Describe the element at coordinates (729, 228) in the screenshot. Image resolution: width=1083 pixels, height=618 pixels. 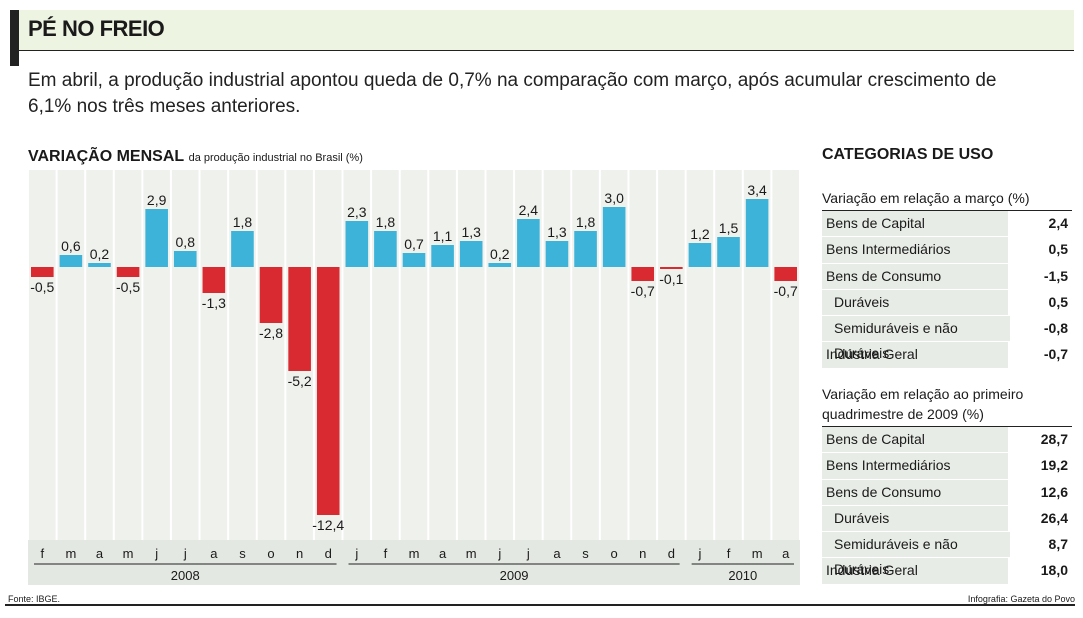
I see `data-label: 1,5` at that location.